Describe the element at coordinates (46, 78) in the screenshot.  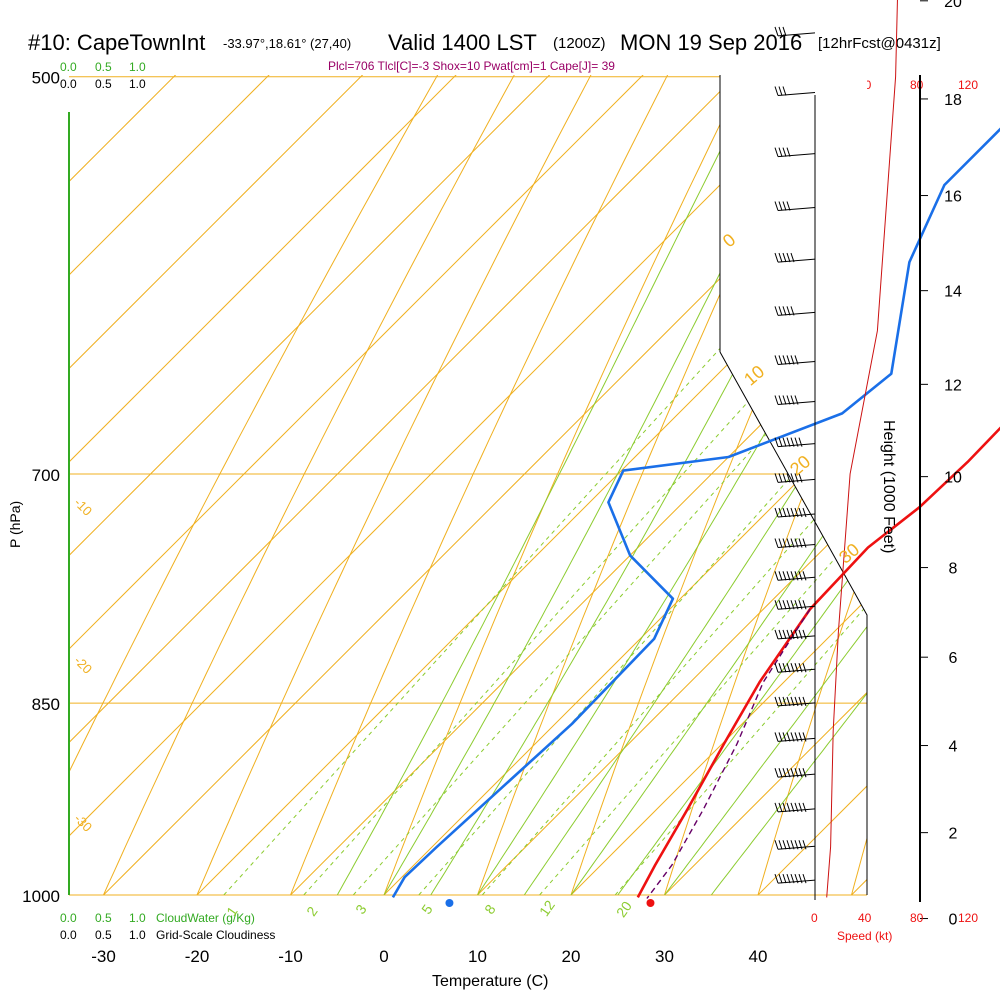
I see `pressure-tick-label: 500` at that location.